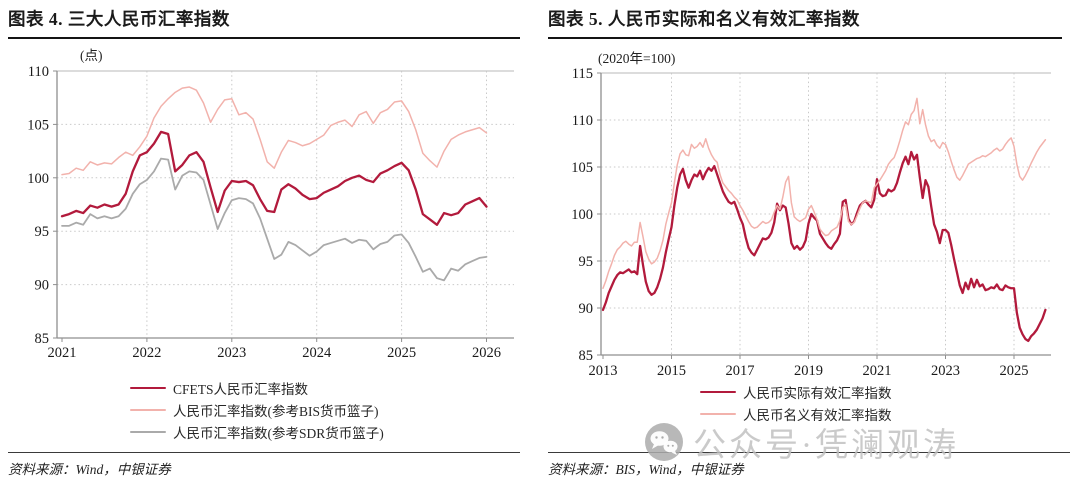 The image size is (1080, 485). What do you see at coordinates (718, 414) in the screenshot?
I see `neer-line-swatch` at bounding box center [718, 414].